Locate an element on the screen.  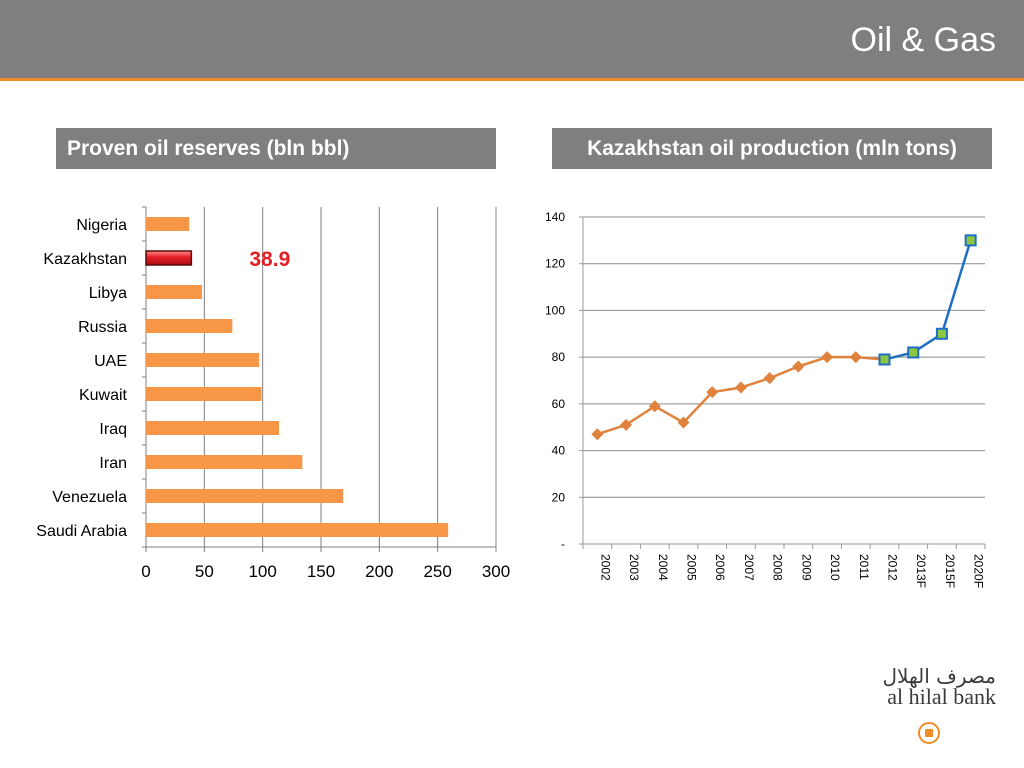
x-tick-label: 2012 is located at coordinates (893, 567).